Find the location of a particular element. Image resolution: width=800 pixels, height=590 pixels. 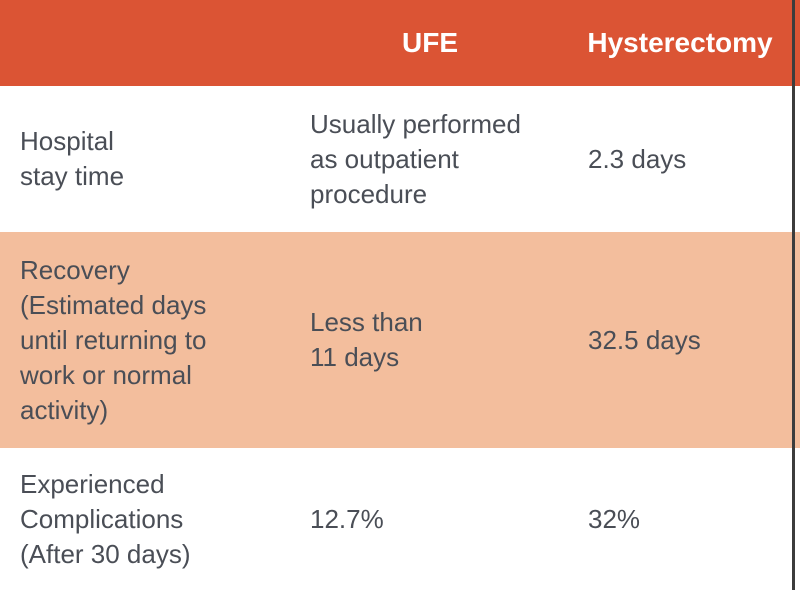

header-cell-hysterectomy: Hysterectomy is located at coordinates (680, 42).